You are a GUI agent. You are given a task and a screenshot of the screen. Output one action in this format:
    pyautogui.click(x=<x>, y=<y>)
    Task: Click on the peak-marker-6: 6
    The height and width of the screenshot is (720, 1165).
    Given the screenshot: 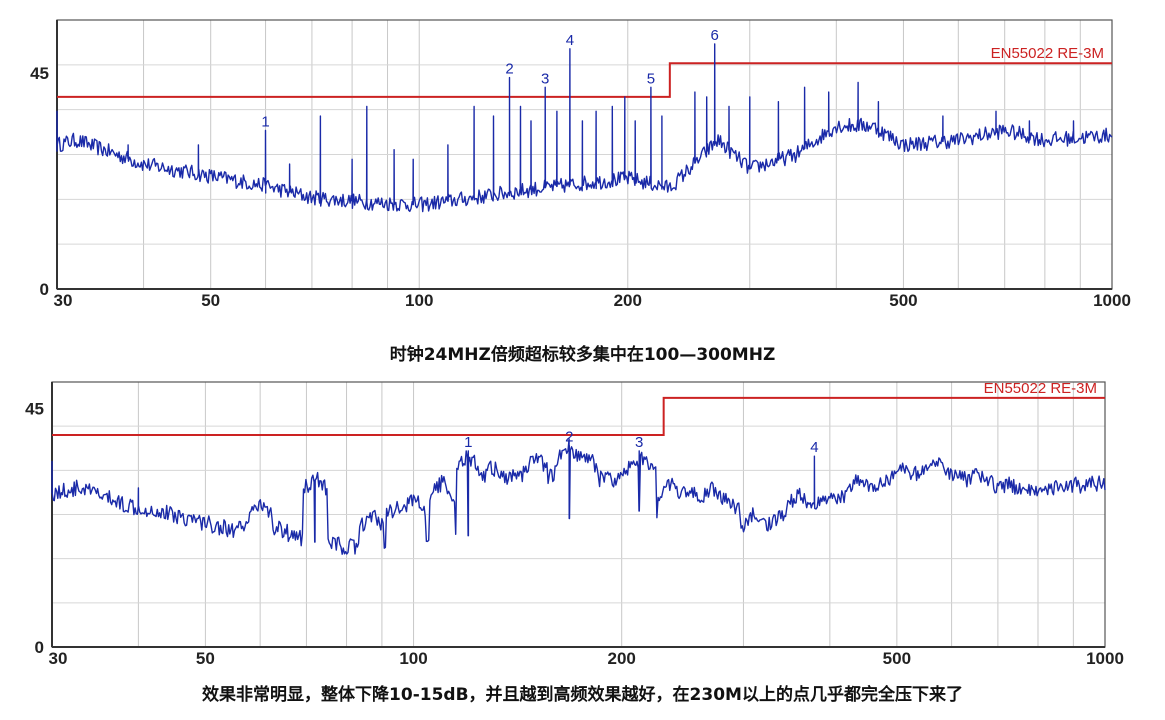 What is the action you would take?
    pyautogui.click(x=715, y=35)
    